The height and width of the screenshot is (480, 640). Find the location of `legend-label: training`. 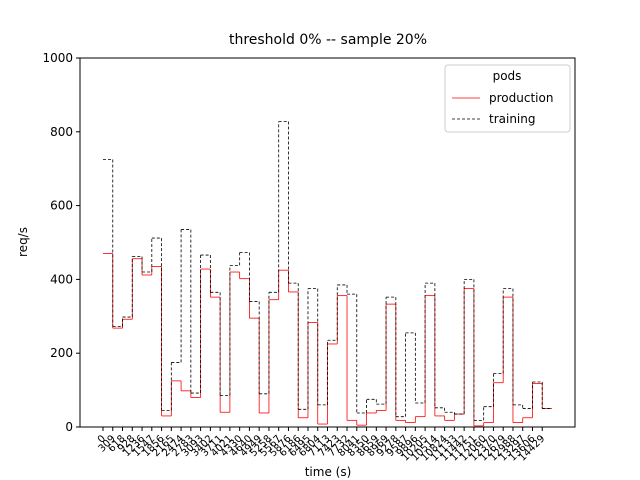

legend-label: training is located at coordinates (512, 119).